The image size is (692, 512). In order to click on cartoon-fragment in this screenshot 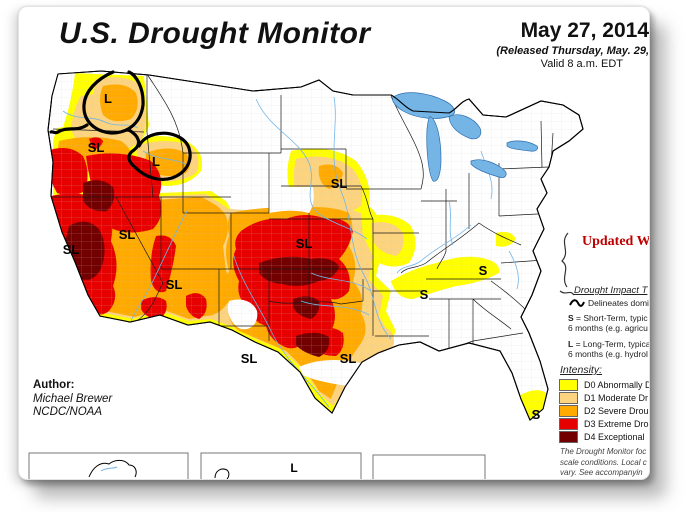, I will do `click(567, 264)`.